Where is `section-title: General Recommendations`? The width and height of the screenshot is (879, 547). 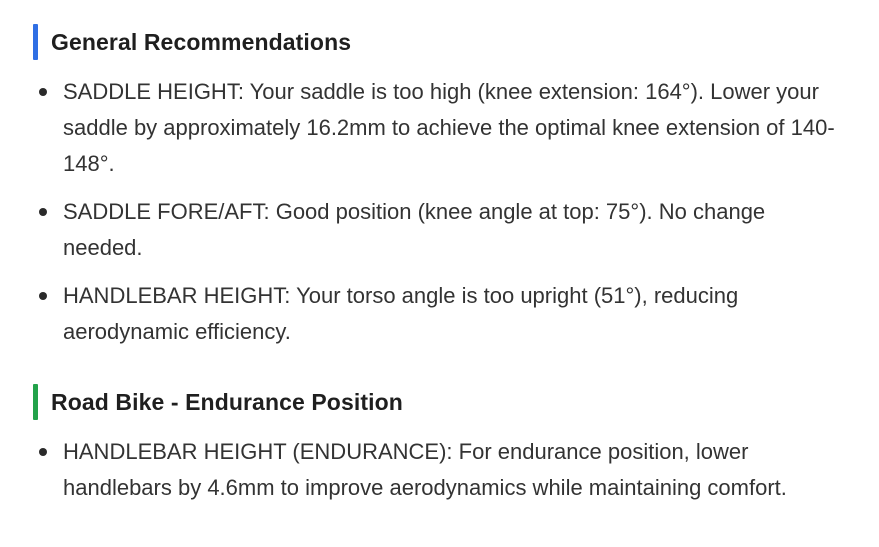
section-title: General Recommendations is located at coordinates (201, 42).